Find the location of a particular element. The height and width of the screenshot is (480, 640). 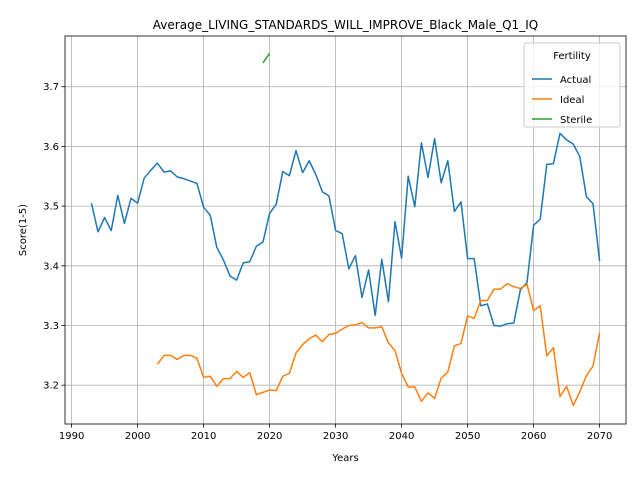

x-tick-label: 2060 is located at coordinates (533, 436).